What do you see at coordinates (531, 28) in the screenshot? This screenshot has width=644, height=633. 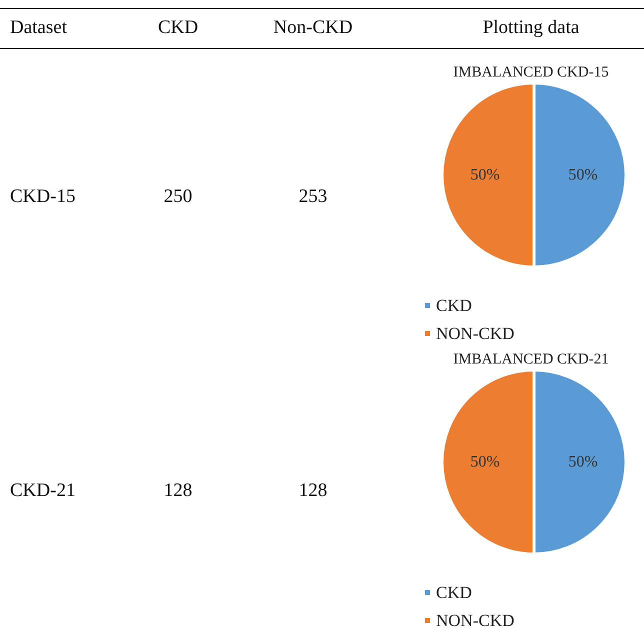 I see `text: Plotting data` at bounding box center [531, 28].